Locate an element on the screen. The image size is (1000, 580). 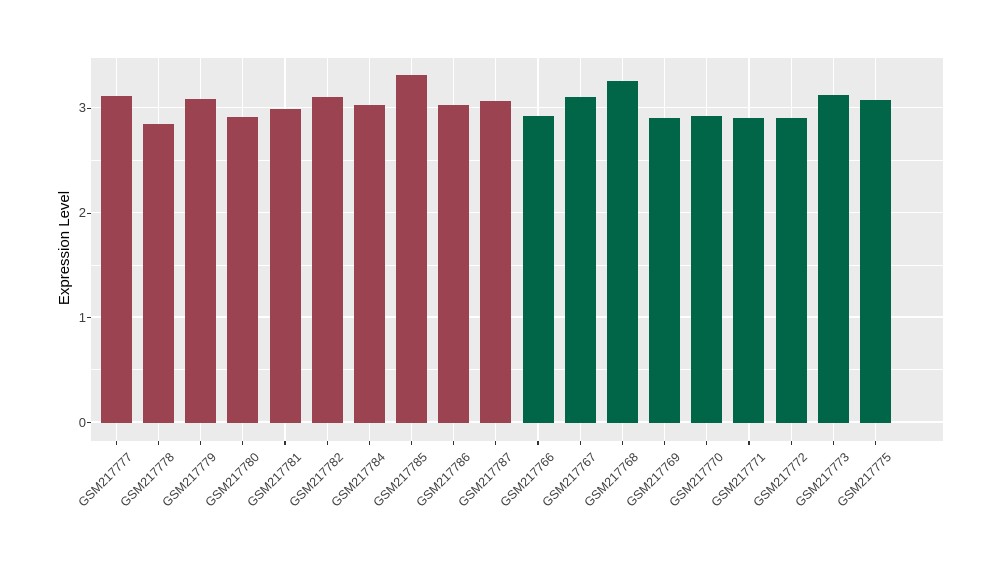
x-tick-GSM217766 is located at coordinates (538, 443).